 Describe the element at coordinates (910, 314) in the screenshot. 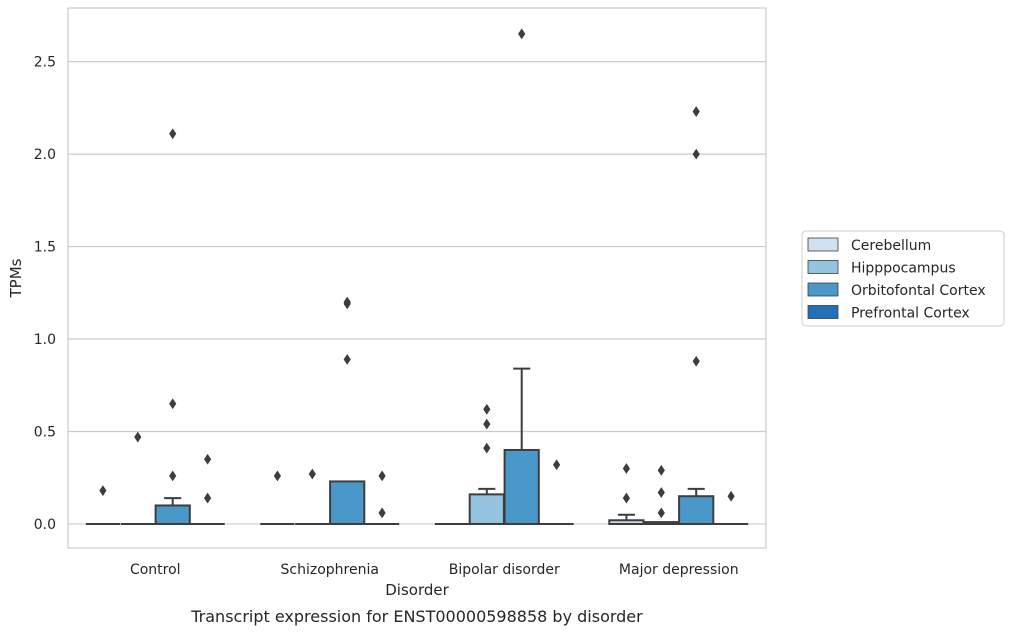

I see `legend-label: Prefrontal Cortex` at that location.